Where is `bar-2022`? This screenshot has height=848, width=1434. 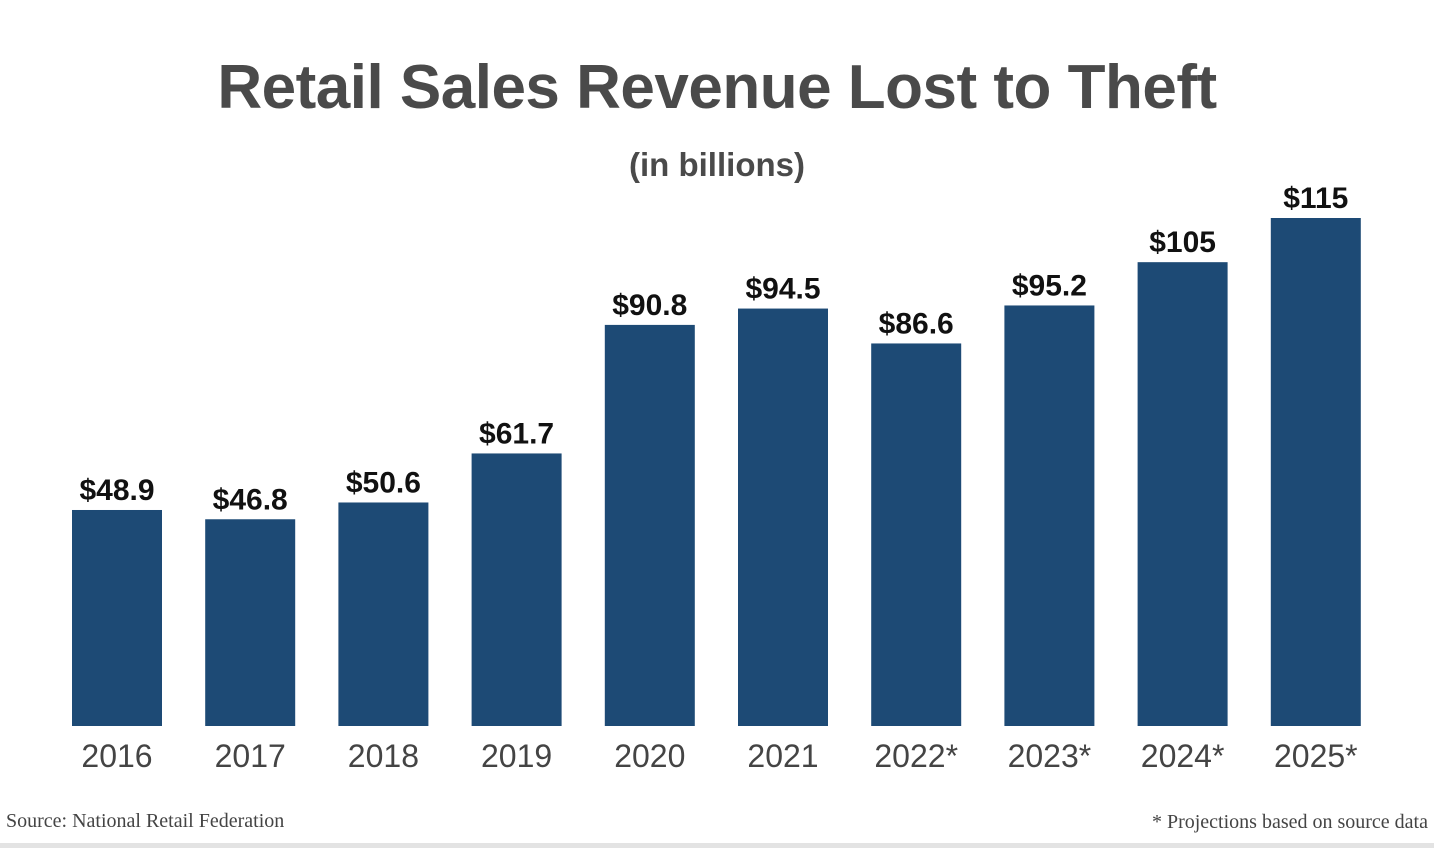 bar-2022 is located at coordinates (916, 534).